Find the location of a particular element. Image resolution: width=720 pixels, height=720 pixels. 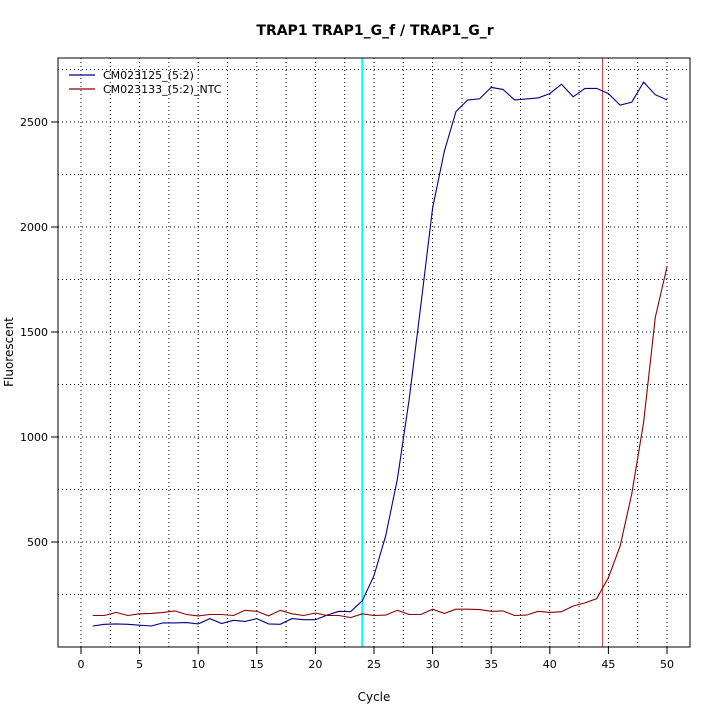

x-tick-label: 10 is located at coordinates (198, 664).